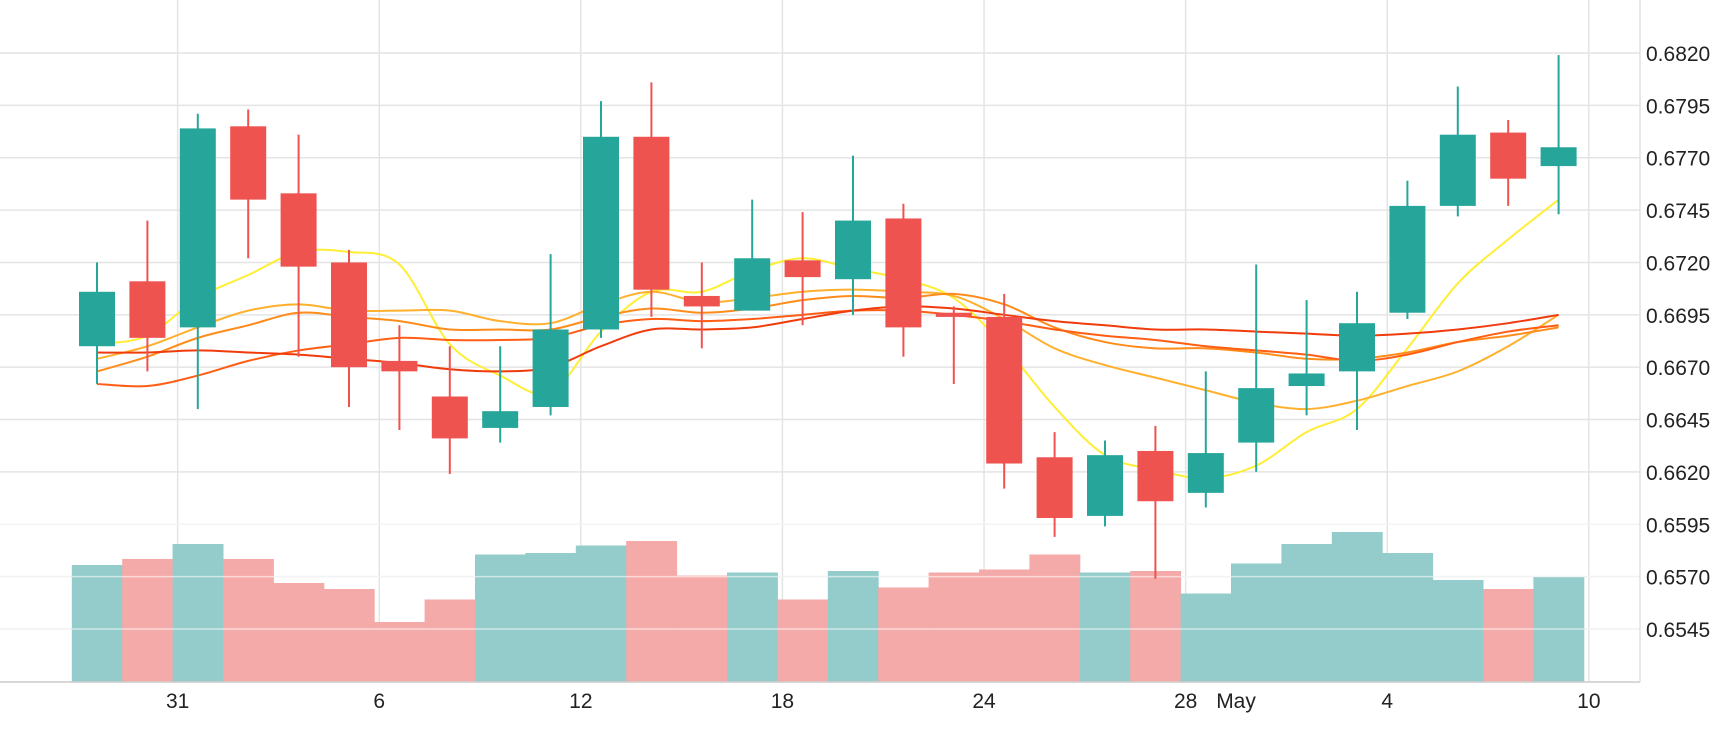 The width and height of the screenshot is (1730, 735). Describe the element at coordinates (1678, 421) in the screenshot. I see `y-tick-label: 0.6645` at that location.